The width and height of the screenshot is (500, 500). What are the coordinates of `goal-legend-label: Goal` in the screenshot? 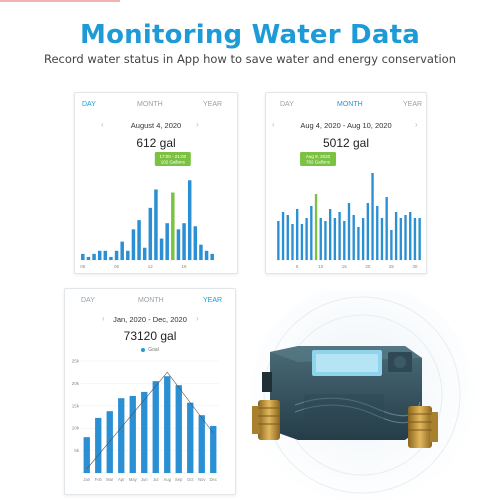 It's located at (153, 350).